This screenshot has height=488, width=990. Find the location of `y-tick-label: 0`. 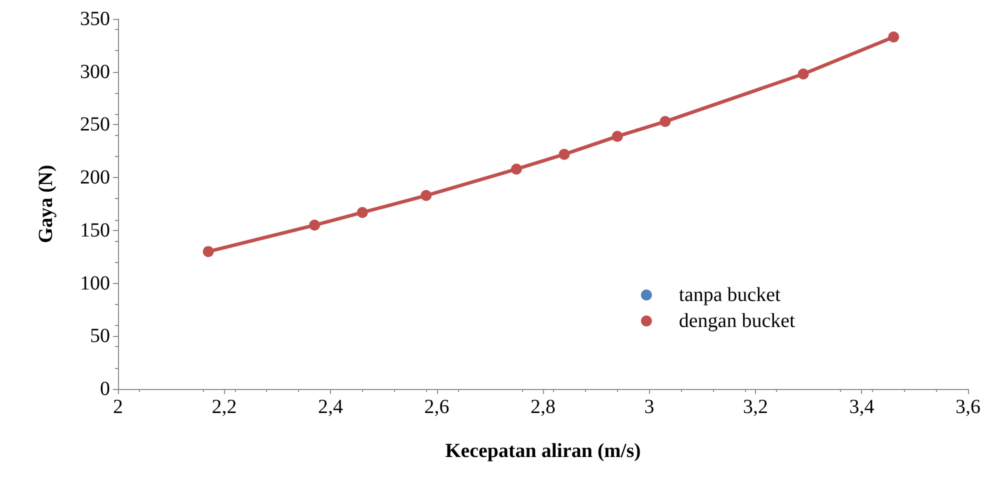

y-tick-label: 0 is located at coordinates (105, 389).